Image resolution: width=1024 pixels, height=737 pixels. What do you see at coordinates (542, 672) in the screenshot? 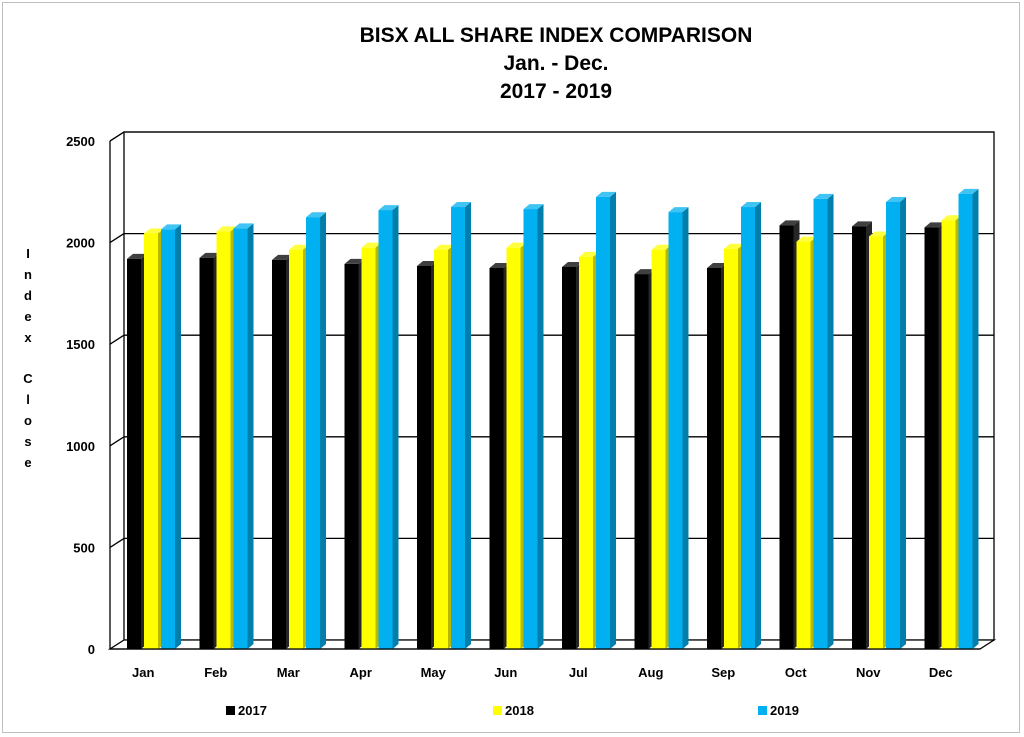
I see `x-axis-ticks: Jan Feb Mar Apr May Jun Jul Aug Sep Oct Nov Dec` at bounding box center [542, 672].